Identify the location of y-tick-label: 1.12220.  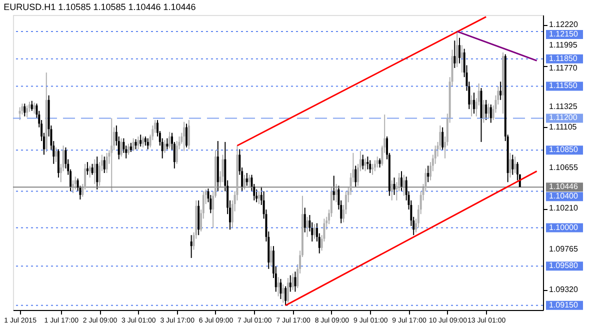
(563, 25).